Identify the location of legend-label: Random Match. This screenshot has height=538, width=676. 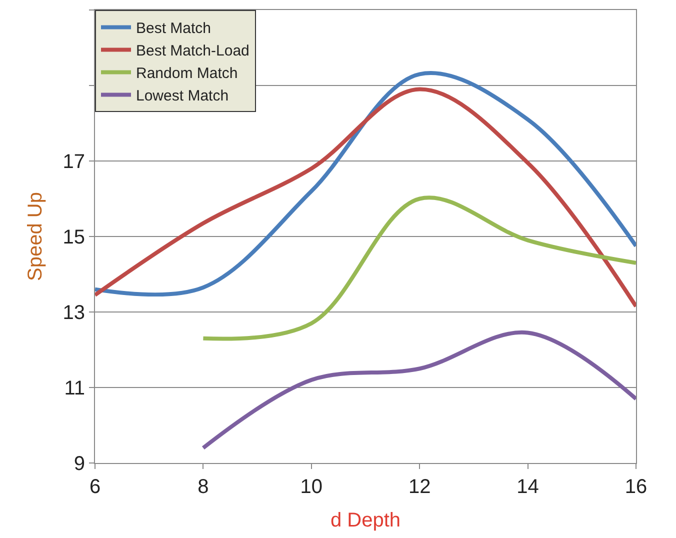
(187, 73).